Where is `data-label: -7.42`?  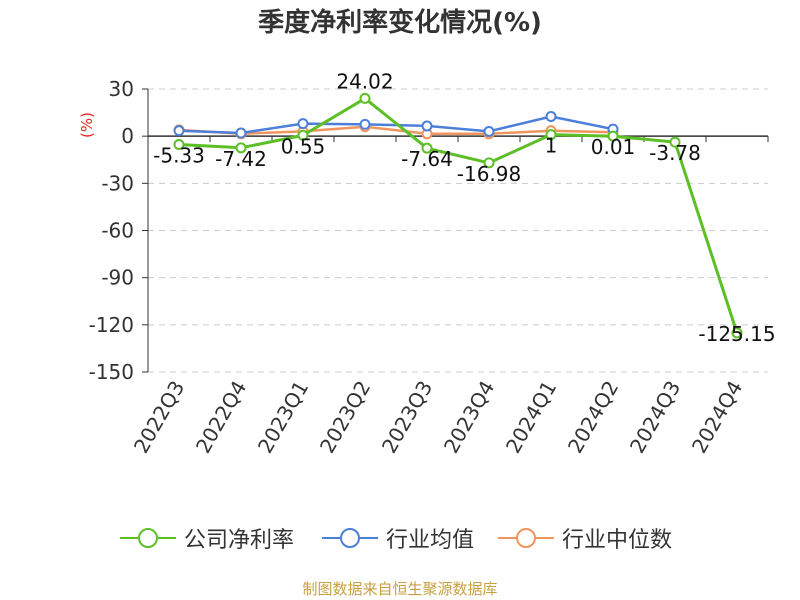 data-label: -7.42 is located at coordinates (241, 159).